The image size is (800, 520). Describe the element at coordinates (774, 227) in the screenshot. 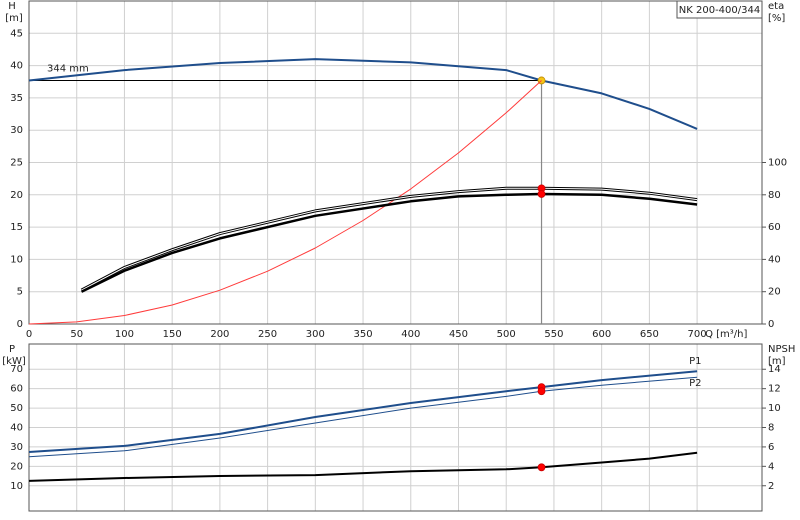

I see `y2-tick-label: 60` at that location.